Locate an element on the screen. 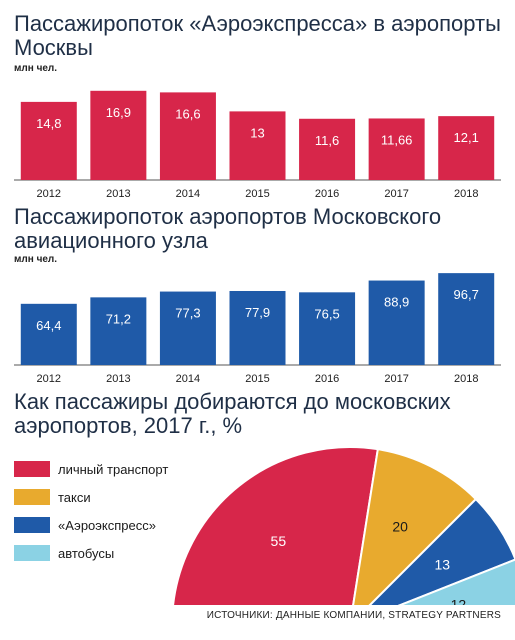 Image resolution: width=515 pixels, height=640 pixels. legend-label: личный транспорт is located at coordinates (113, 469).